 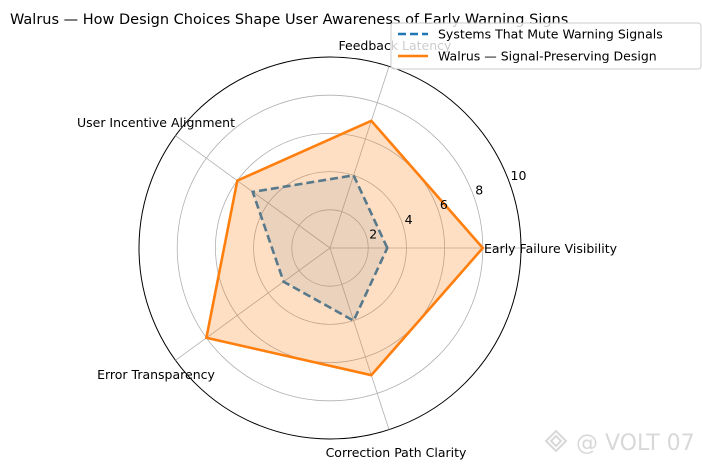 I want to click on radial-tick-label: 2, so click(x=373, y=233).